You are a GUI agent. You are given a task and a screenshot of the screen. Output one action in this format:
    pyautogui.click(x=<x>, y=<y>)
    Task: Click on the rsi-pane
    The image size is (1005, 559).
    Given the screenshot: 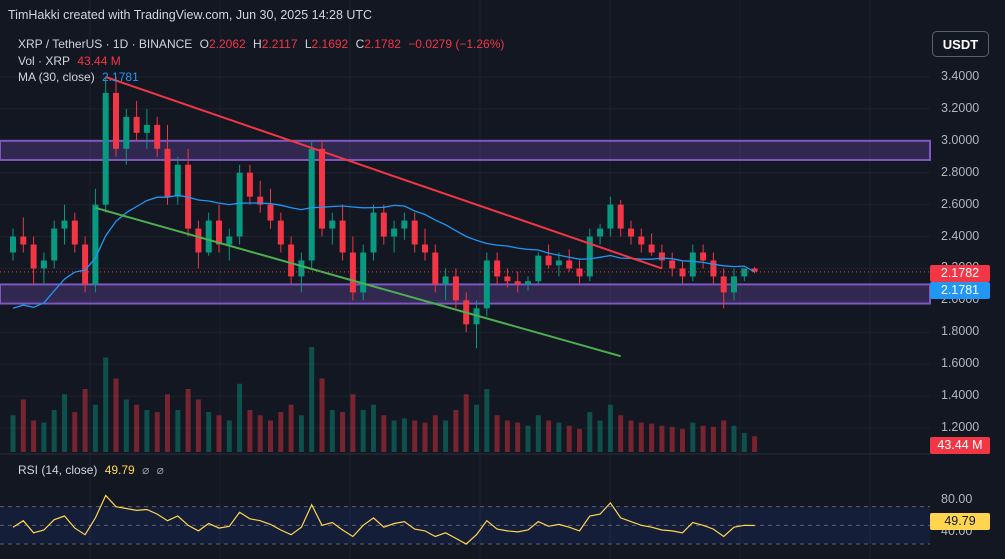 What is the action you would take?
    pyautogui.click(x=465, y=519)
    